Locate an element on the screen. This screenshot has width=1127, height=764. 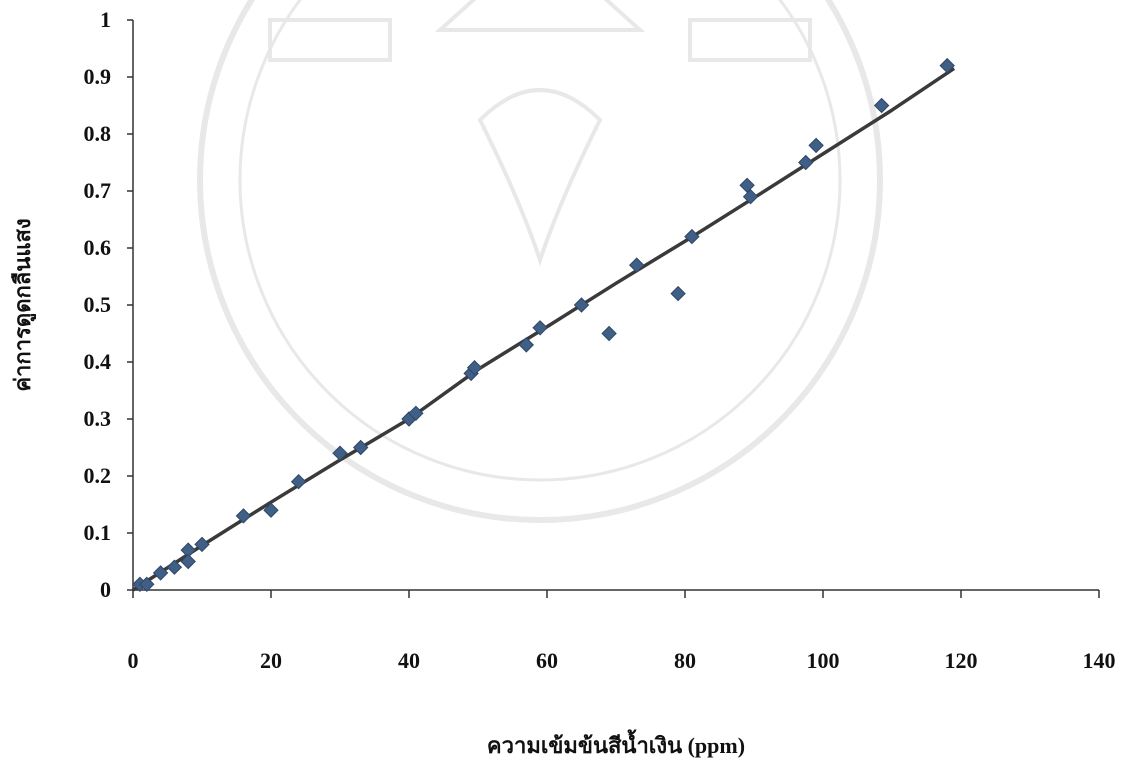
y-tick-label: 0.9 is located at coordinates (98, 76).